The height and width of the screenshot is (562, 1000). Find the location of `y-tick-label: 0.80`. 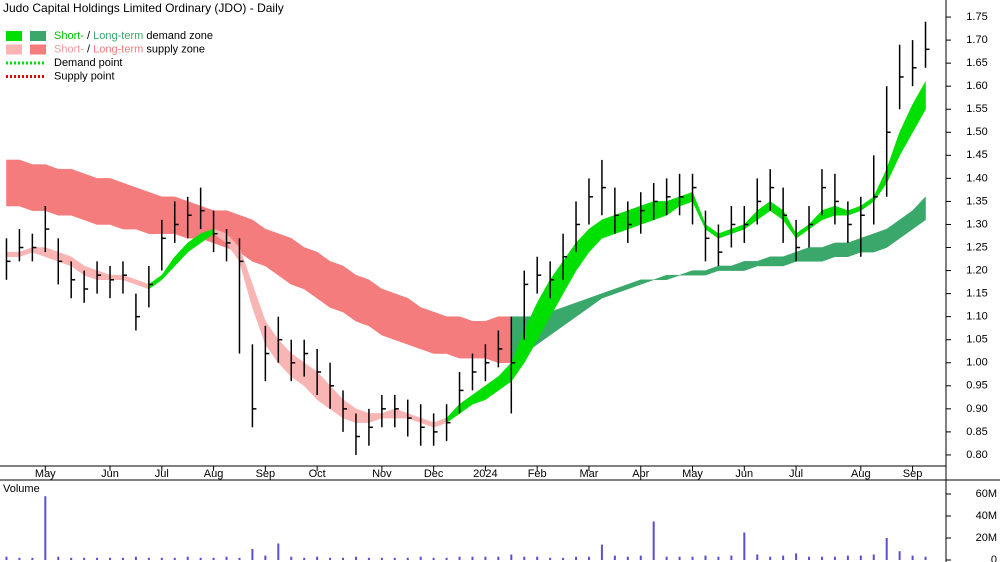

y-tick-label: 0.80 is located at coordinates (976, 455).